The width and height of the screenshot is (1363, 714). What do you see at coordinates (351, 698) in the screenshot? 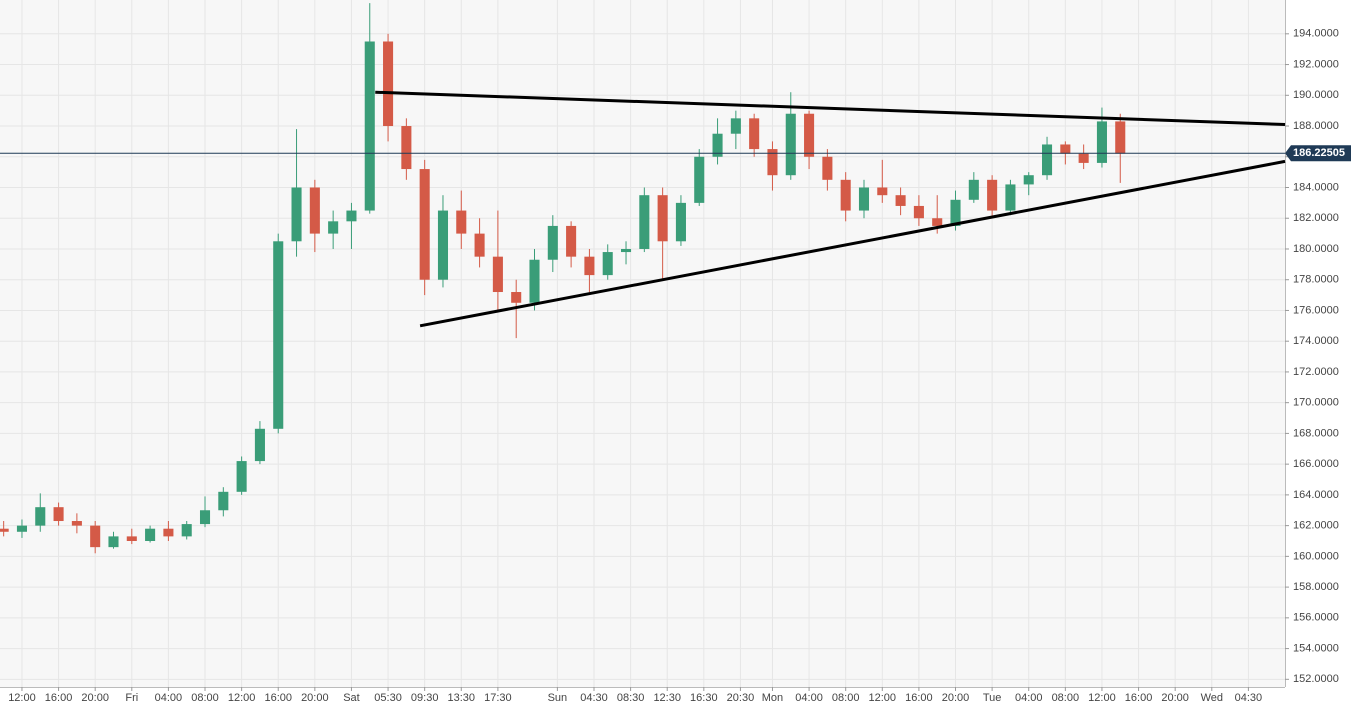
I see `x-tick-label: Sat` at bounding box center [351, 698].